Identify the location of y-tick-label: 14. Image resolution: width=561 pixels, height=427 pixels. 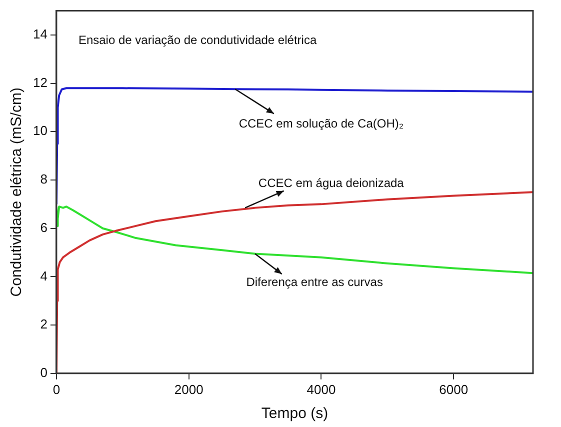
(40, 34).